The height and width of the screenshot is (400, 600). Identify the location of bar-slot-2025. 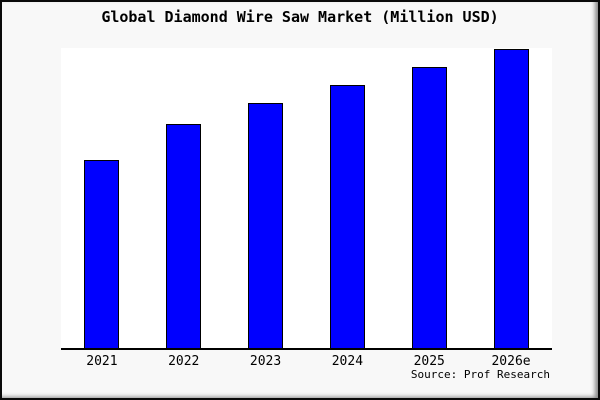
(429, 198).